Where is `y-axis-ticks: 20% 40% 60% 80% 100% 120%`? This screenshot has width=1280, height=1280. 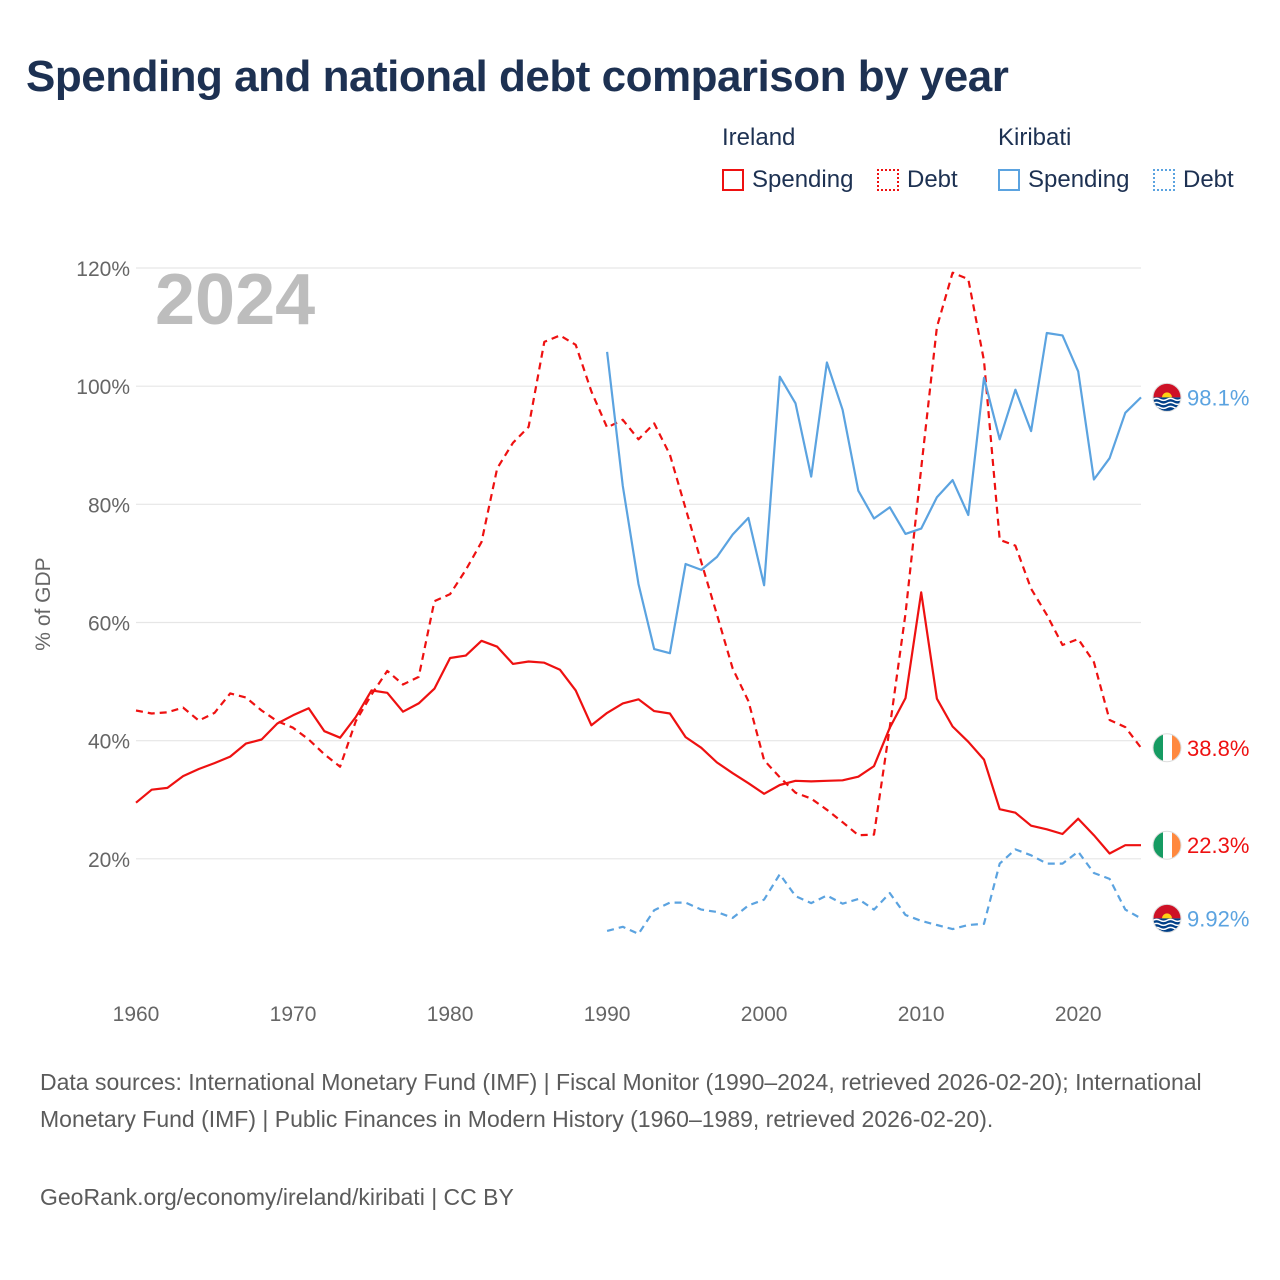
y-axis-ticks: 20% 40% 60% 80% 100% 120% is located at coordinates (103, 565).